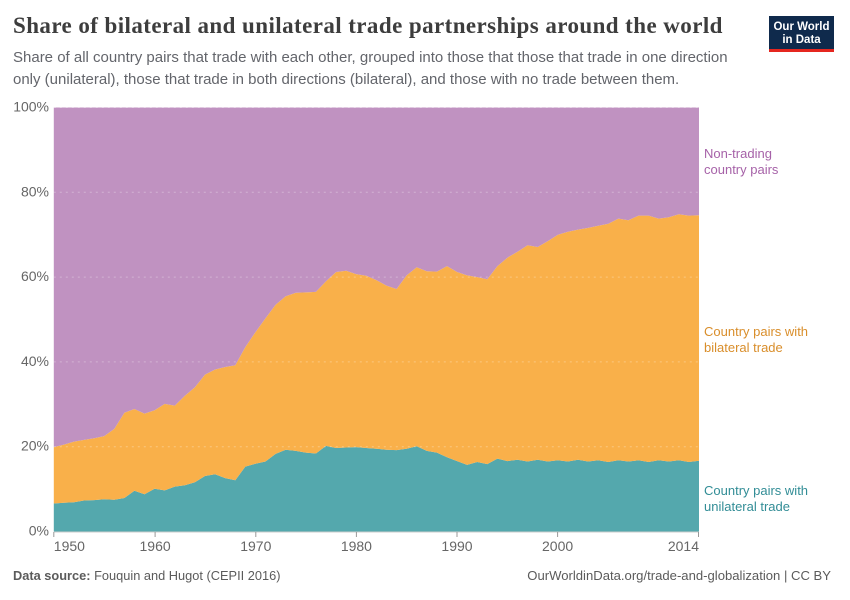 This screenshot has height=600, width=850. What do you see at coordinates (155, 546) in the screenshot?
I see `svg-text: 1960` at bounding box center [155, 546].